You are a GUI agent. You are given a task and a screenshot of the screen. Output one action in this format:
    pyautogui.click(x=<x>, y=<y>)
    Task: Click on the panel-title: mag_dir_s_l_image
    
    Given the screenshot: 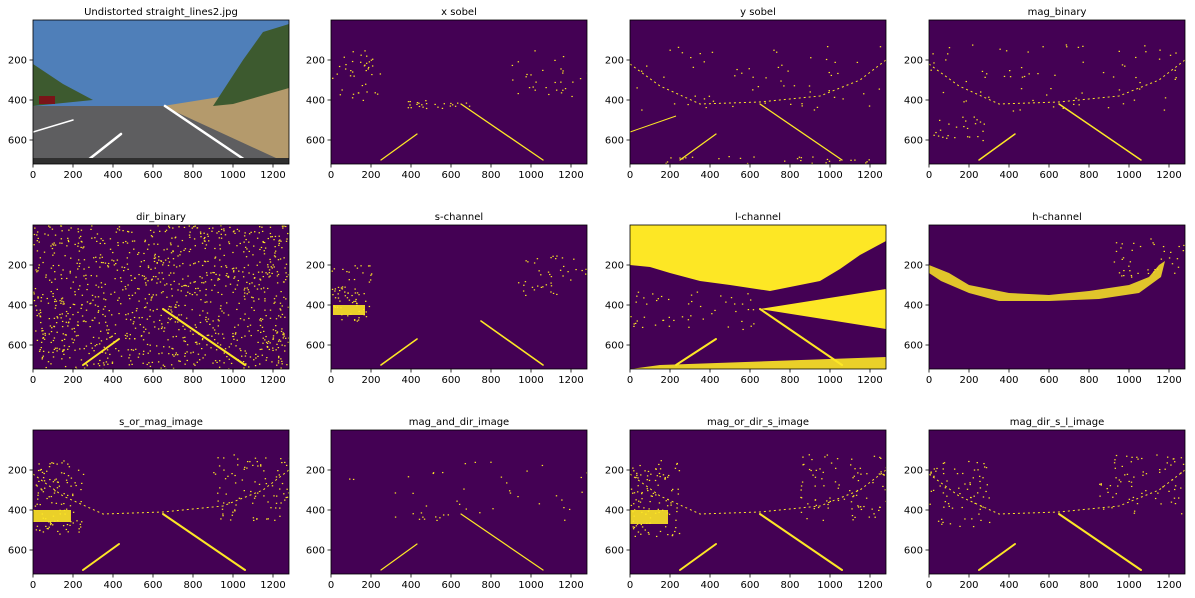 What is the action you would take?
    pyautogui.click(x=1057, y=422)
    